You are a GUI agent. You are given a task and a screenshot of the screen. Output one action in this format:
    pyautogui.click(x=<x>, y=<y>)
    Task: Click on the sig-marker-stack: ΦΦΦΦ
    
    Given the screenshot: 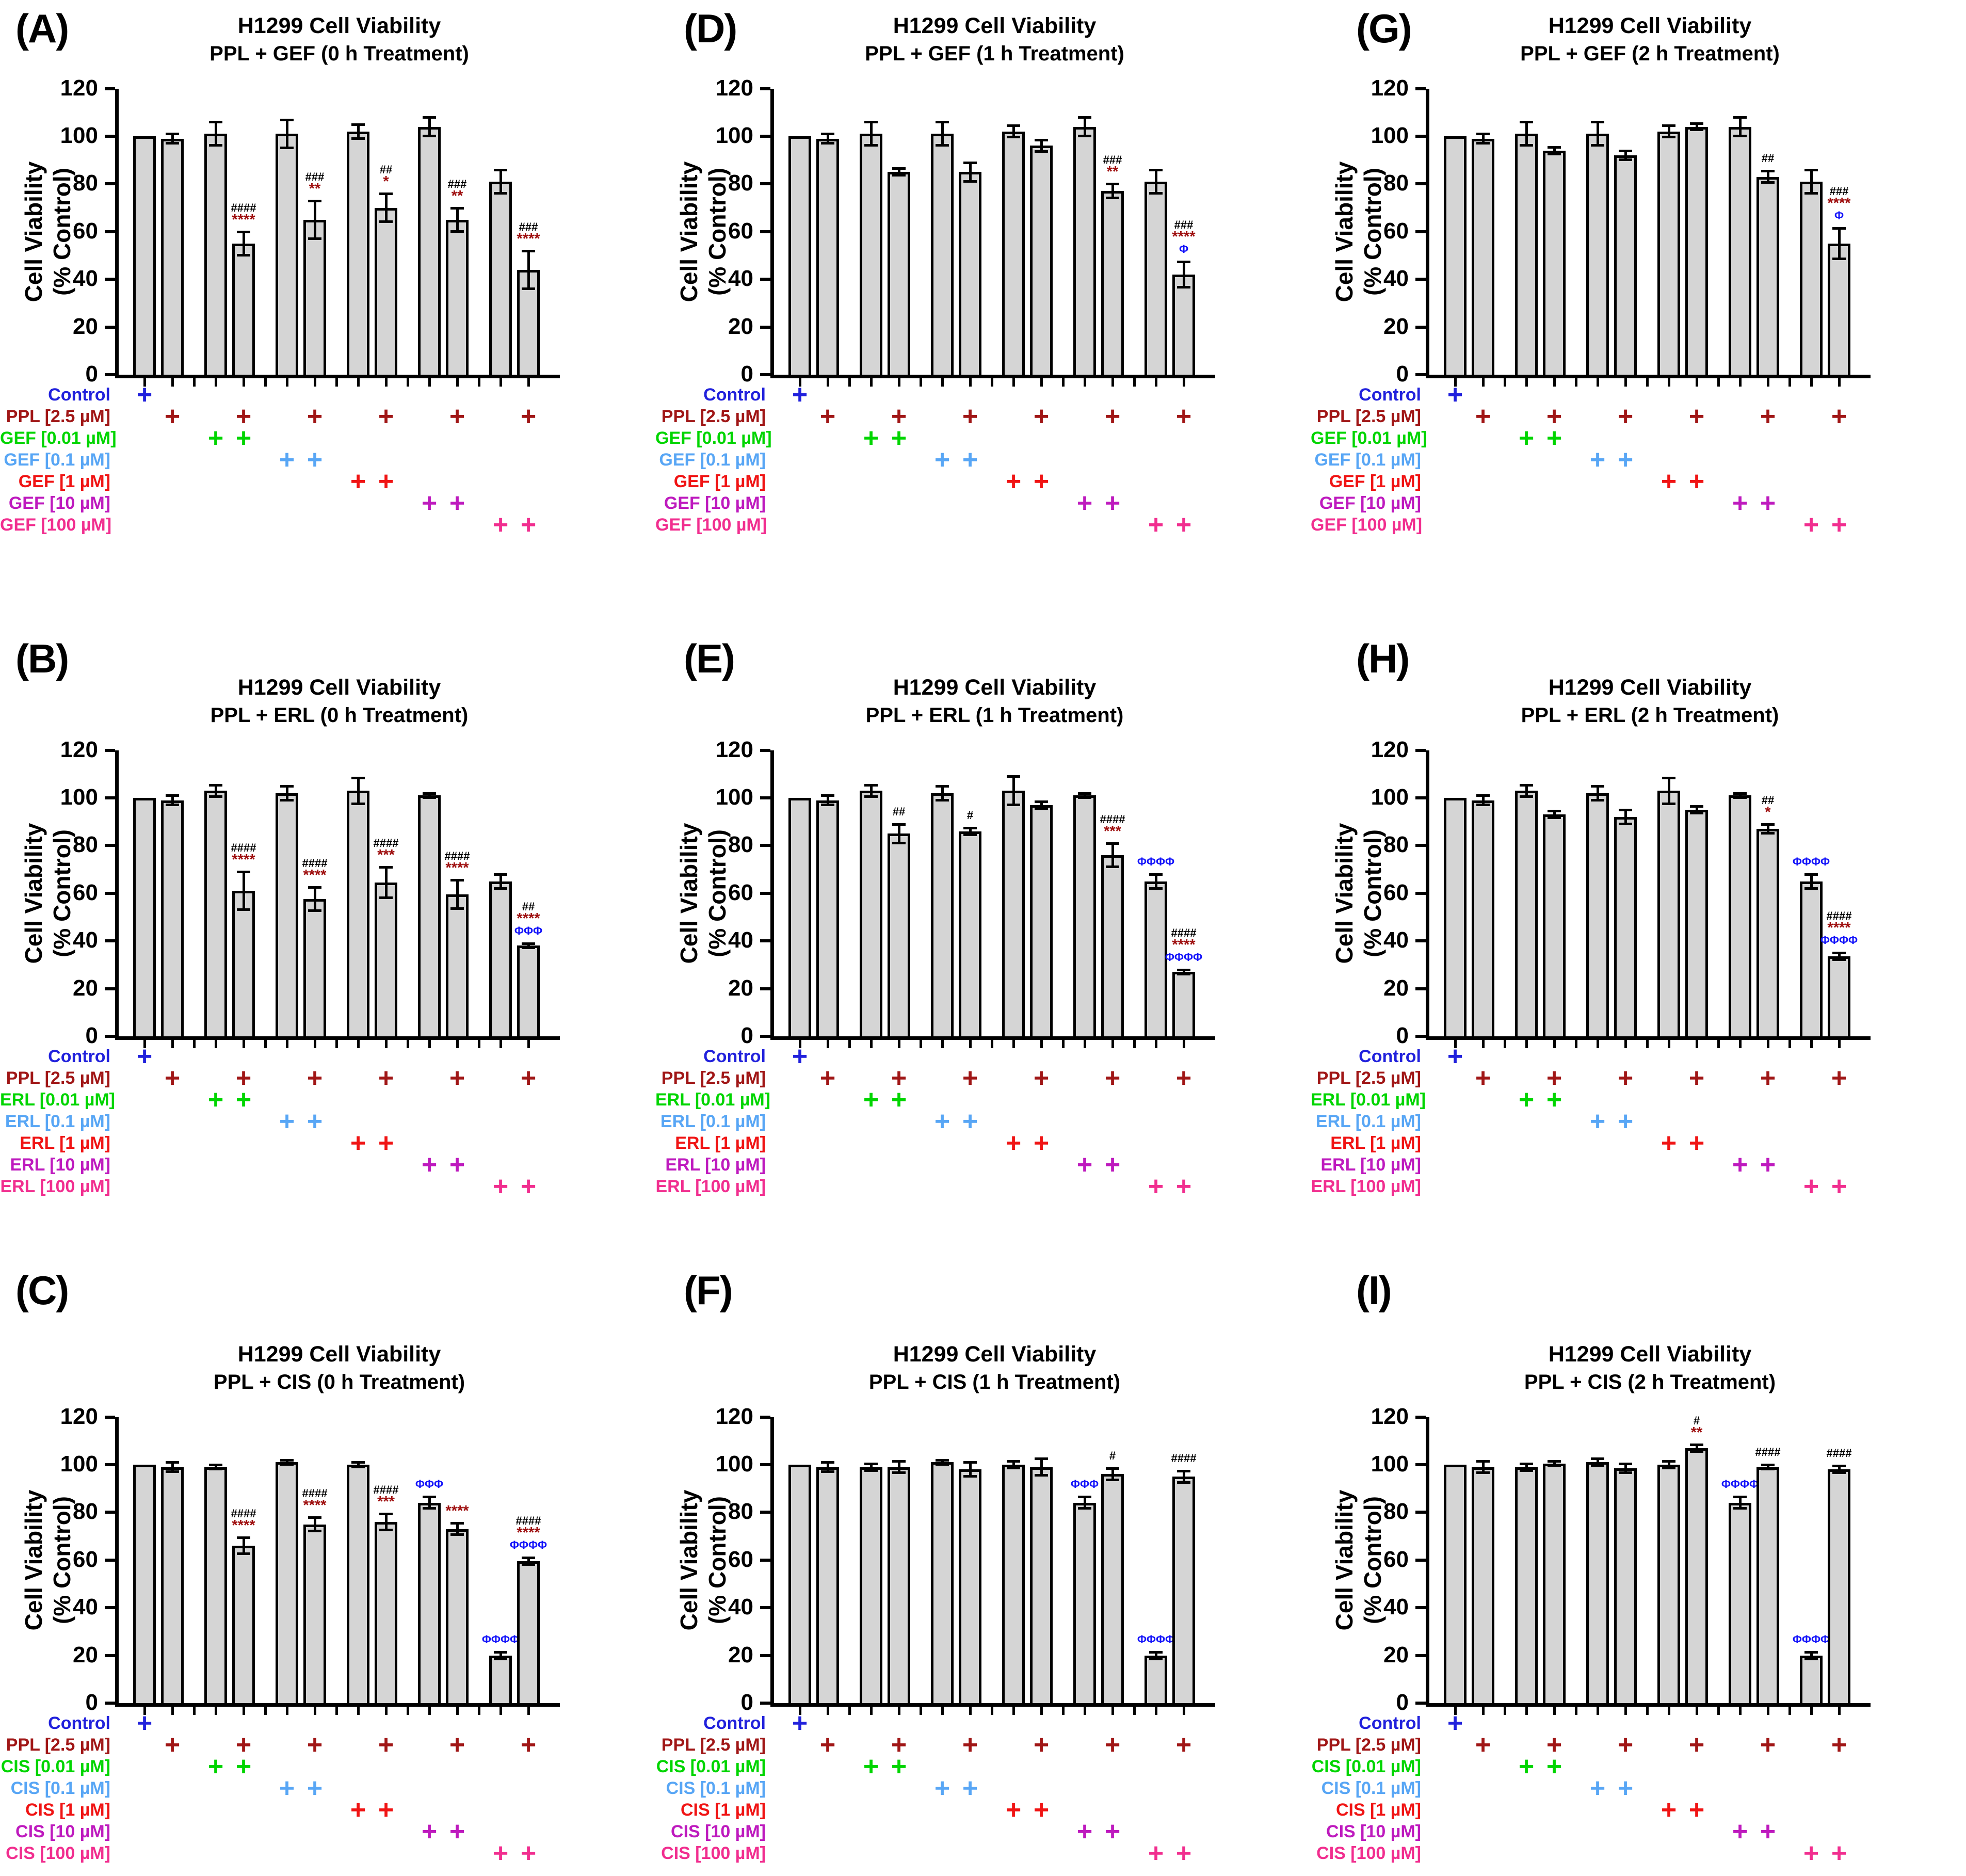 What is the action you would take?
    pyautogui.click(x=1811, y=862)
    